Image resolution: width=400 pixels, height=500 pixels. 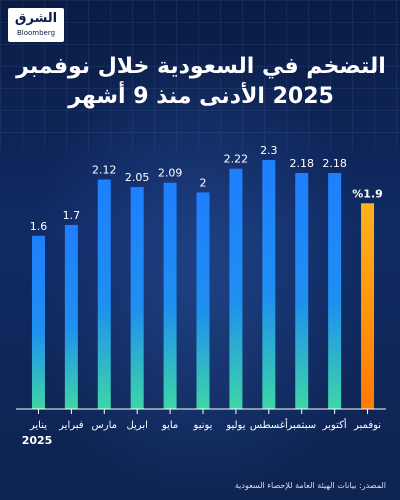 What do you see at coordinates (236, 159) in the screenshot?
I see `value-label-7: 2.22` at bounding box center [236, 159].